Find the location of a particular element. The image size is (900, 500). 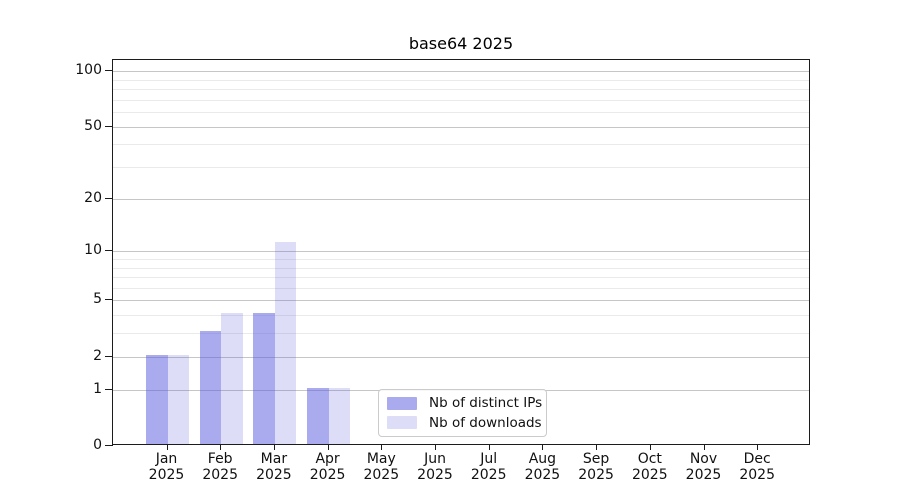

legend-item-downloads: Nb of downloads is located at coordinates (464, 423).